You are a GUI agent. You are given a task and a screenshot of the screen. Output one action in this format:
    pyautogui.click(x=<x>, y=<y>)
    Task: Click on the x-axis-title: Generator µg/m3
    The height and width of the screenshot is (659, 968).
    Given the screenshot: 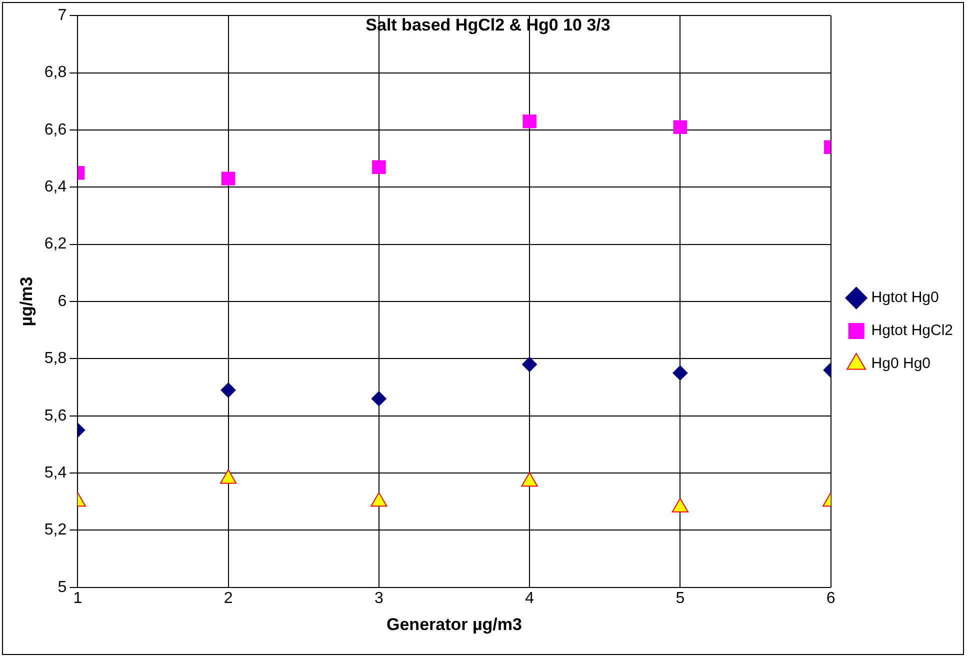 What is the action you would take?
    pyautogui.click(x=454, y=624)
    